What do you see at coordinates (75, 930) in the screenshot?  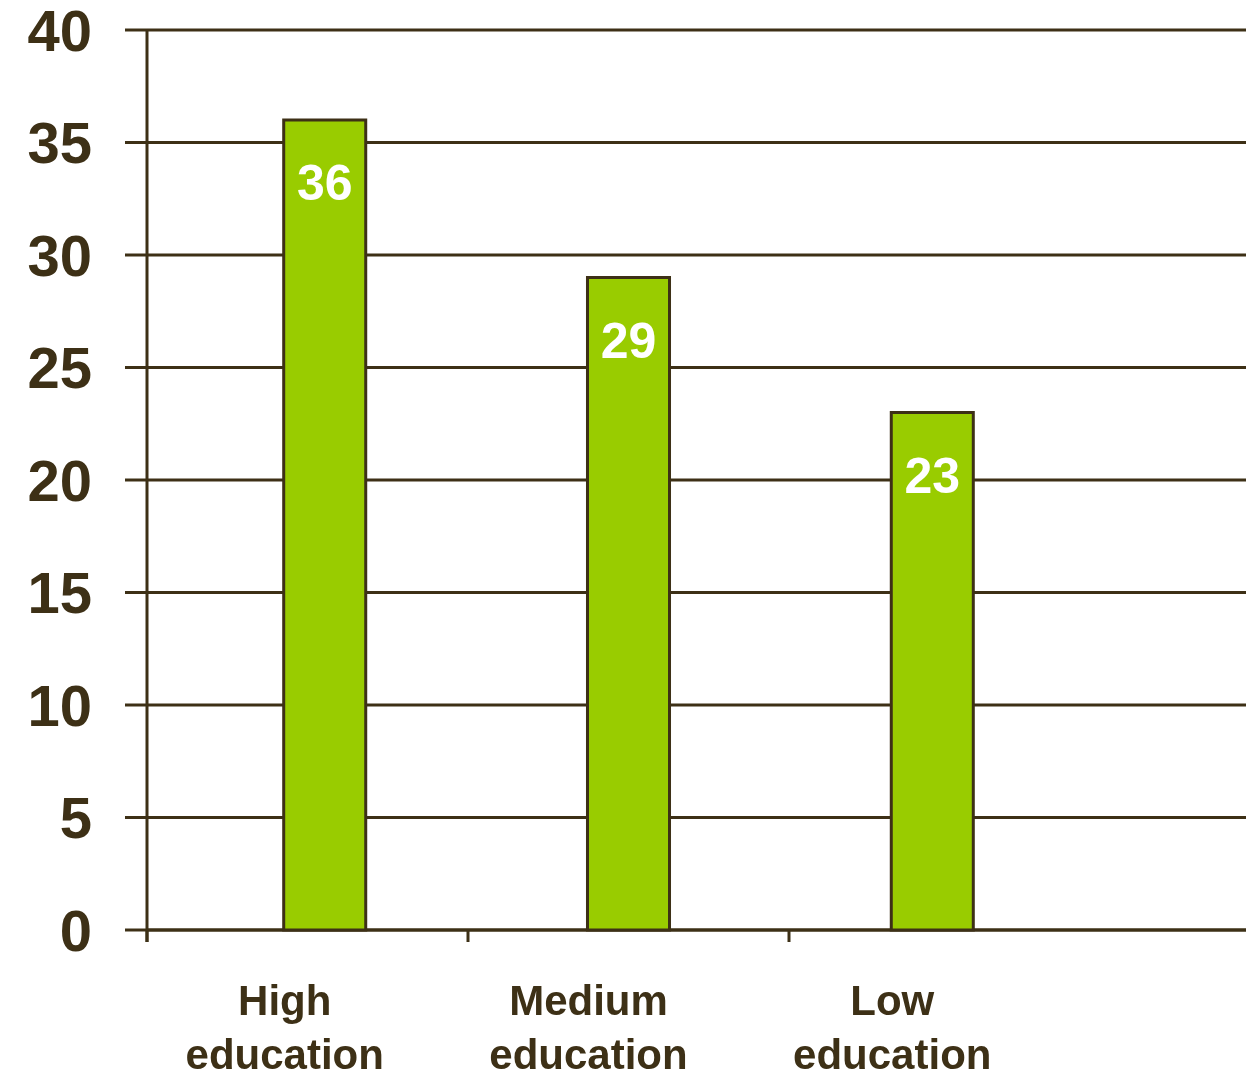 I see `y-tick-label: 0` at bounding box center [75, 930].